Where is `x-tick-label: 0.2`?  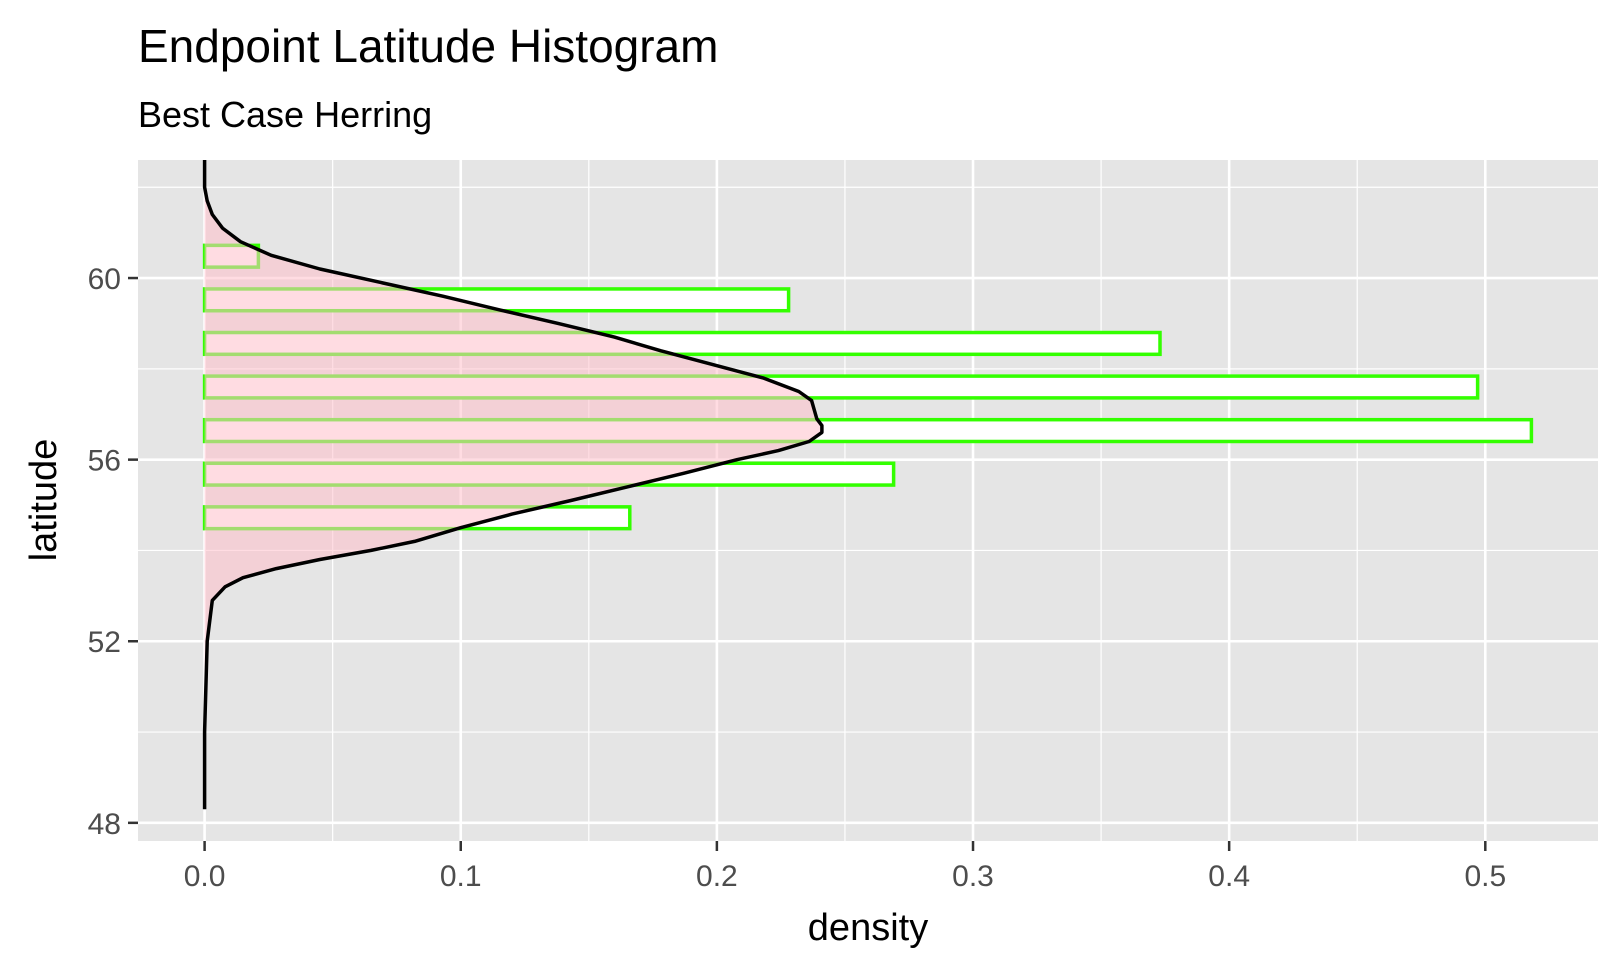 x-tick-label: 0.2 is located at coordinates (717, 876).